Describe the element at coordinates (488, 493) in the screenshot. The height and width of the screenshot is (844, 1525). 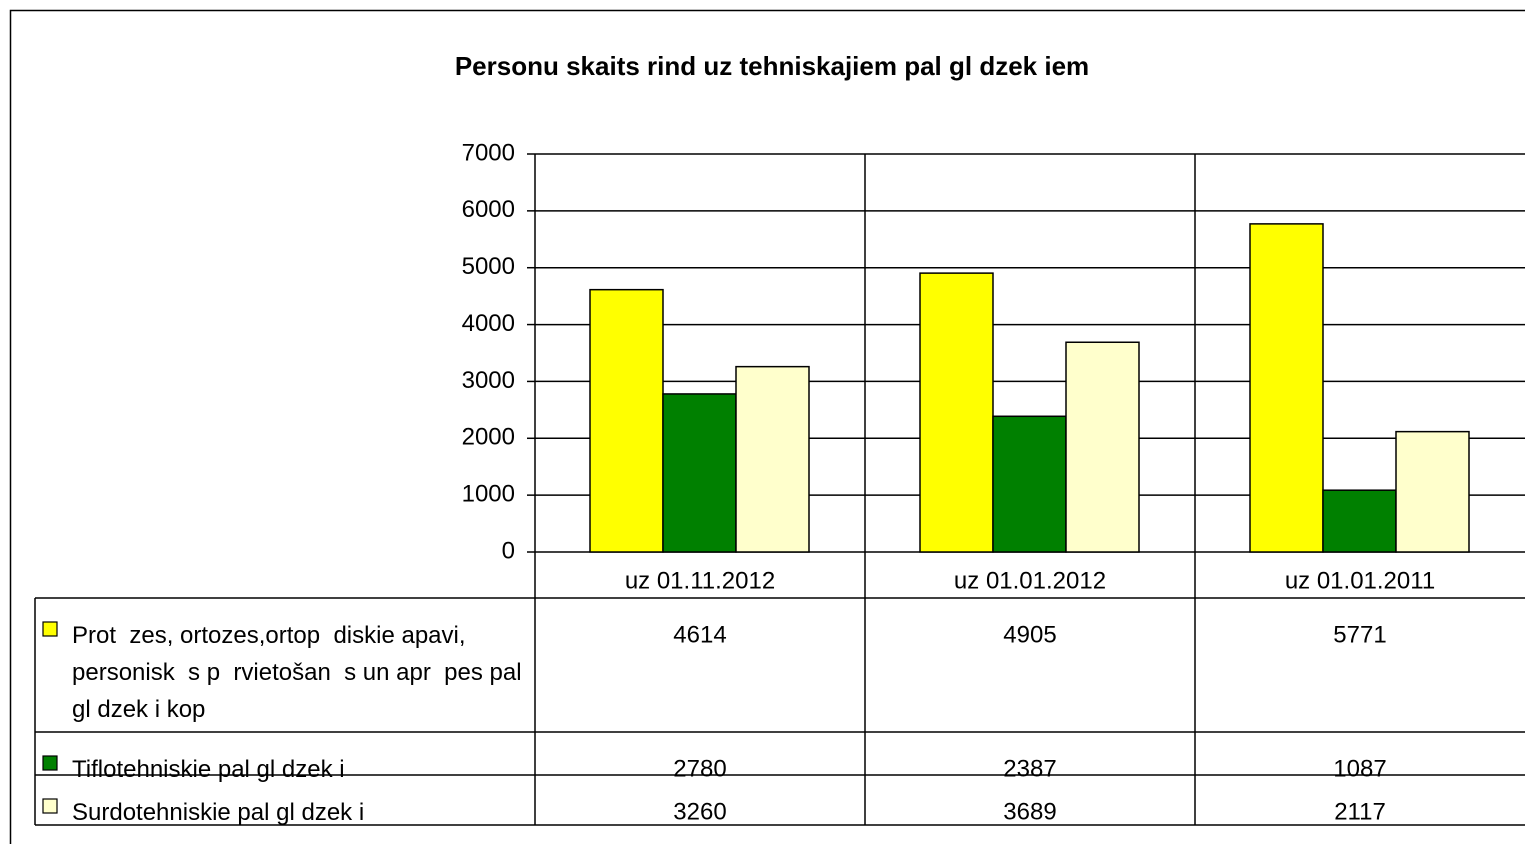
I see `y-tick-label: 1000` at that location.